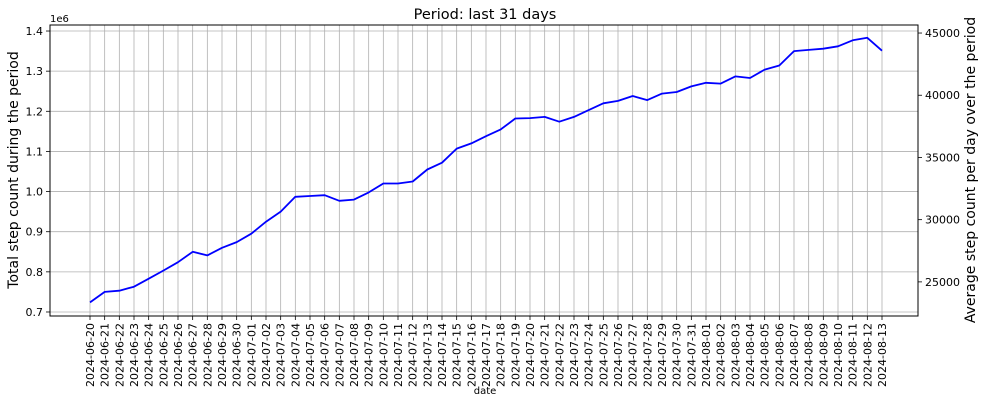 The image size is (987, 403). Describe the element at coordinates (119, 355) in the screenshot. I see `x-tick-label: 2024-06-22` at that location.